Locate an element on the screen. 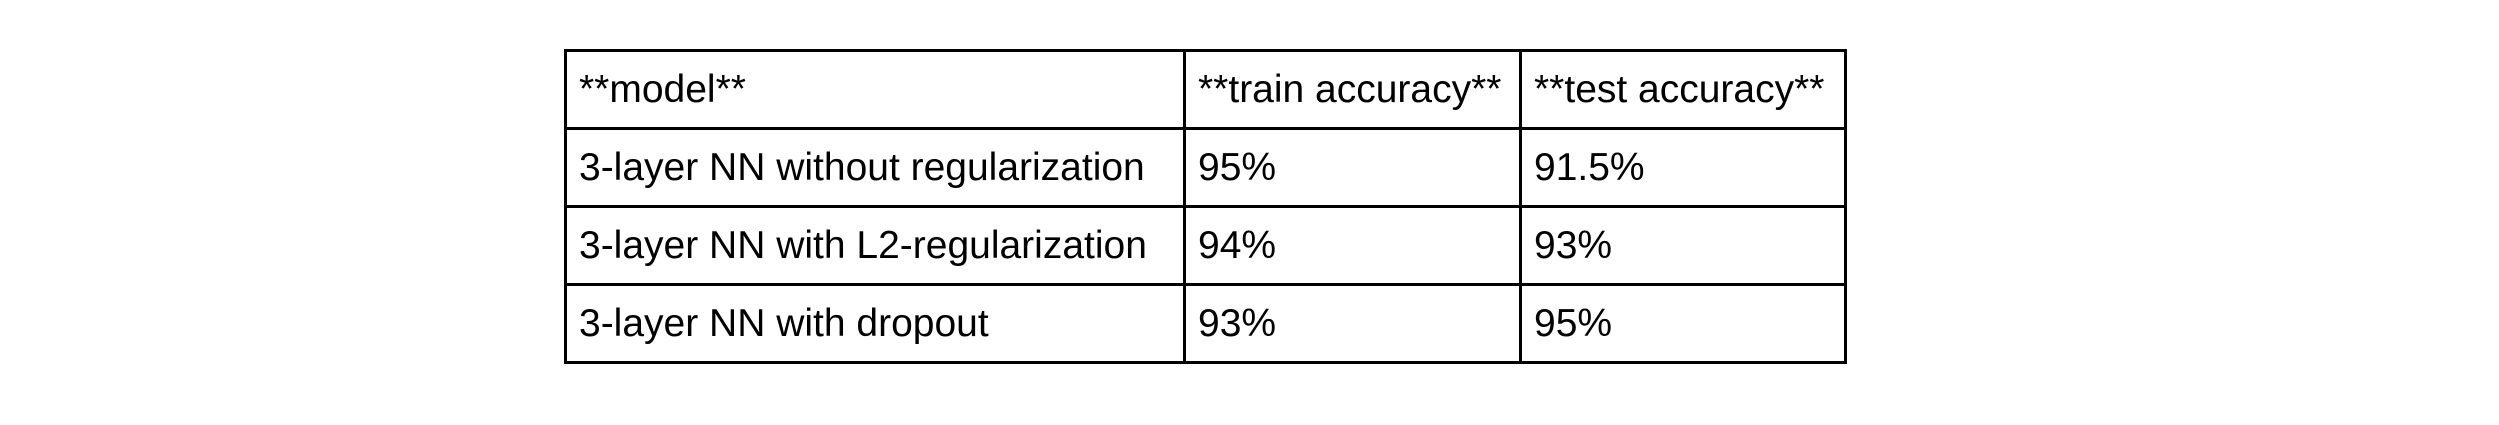  cell-train-accuracy: 95% is located at coordinates (1352, 167).